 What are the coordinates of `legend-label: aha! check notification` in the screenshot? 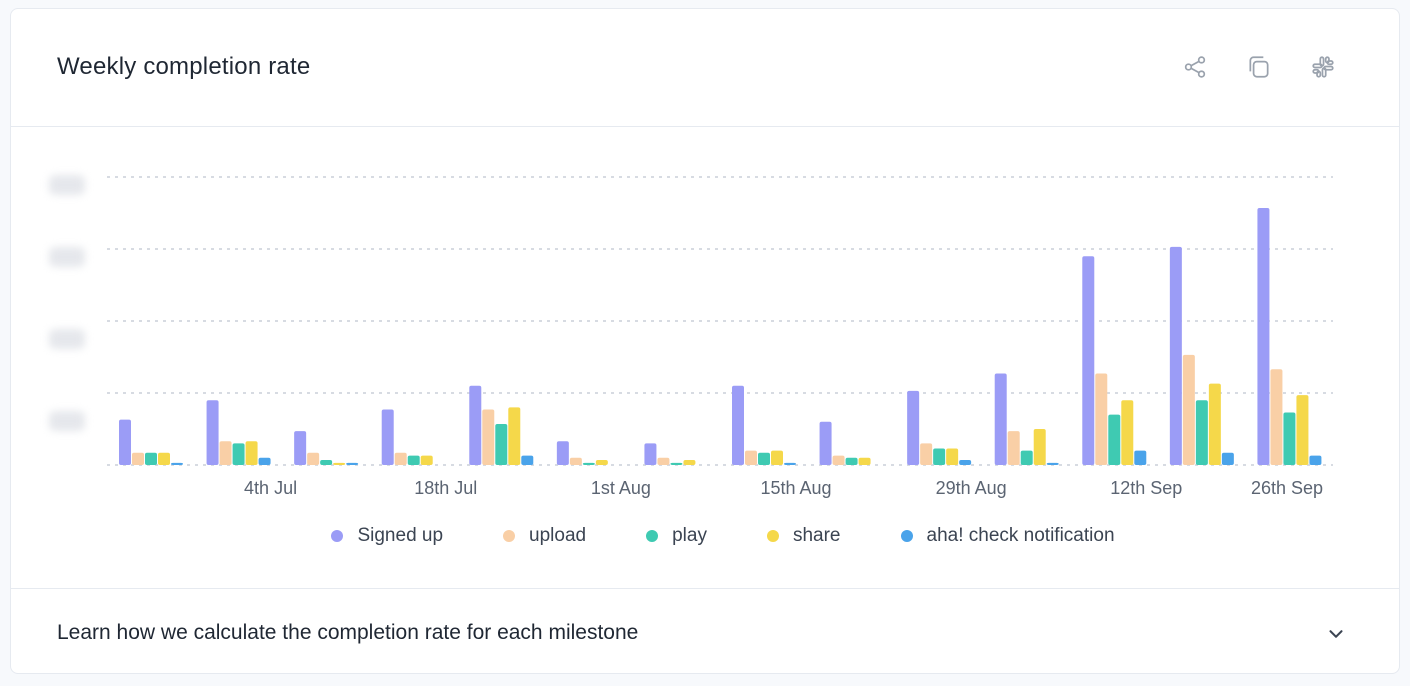 It's located at (1020, 535).